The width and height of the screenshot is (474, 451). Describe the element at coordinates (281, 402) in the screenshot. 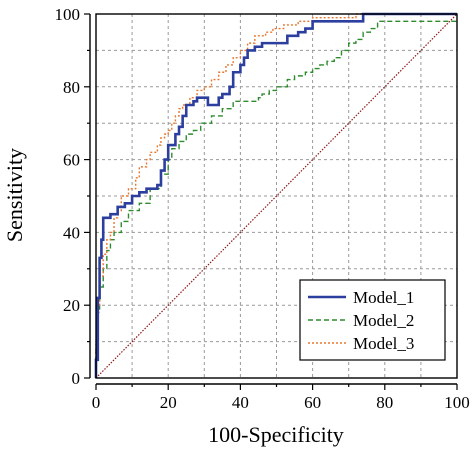

I see `x-tick-labels: 0 20 40 60 80 100` at that location.